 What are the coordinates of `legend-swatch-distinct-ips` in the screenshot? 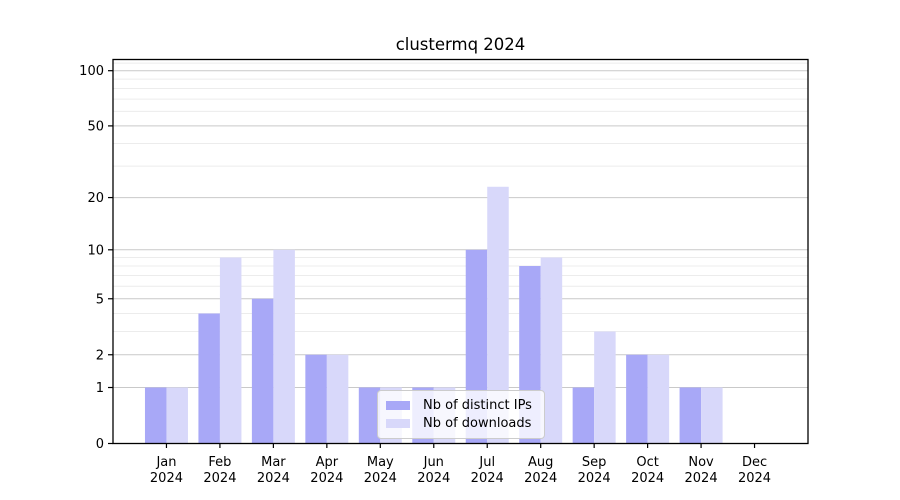 It's located at (398, 406).